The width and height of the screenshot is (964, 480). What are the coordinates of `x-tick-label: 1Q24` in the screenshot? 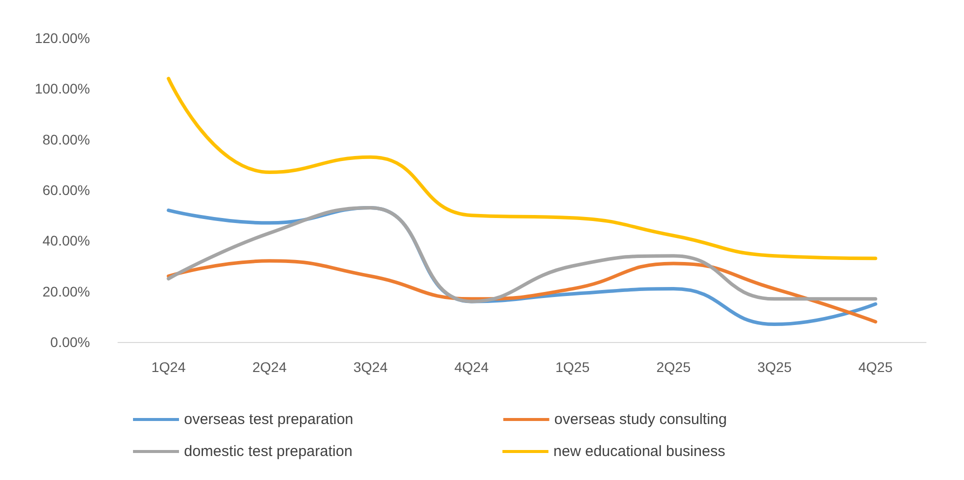 It's located at (168, 367).